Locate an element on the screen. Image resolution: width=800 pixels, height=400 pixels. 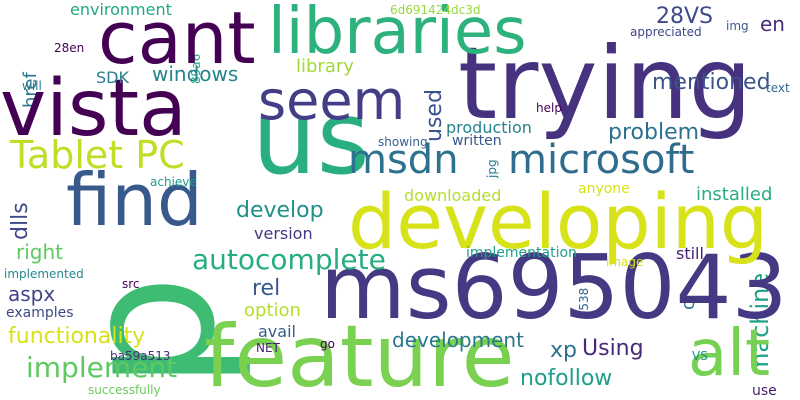
word-autocomplete: autocomplete is located at coordinates (289, 259).